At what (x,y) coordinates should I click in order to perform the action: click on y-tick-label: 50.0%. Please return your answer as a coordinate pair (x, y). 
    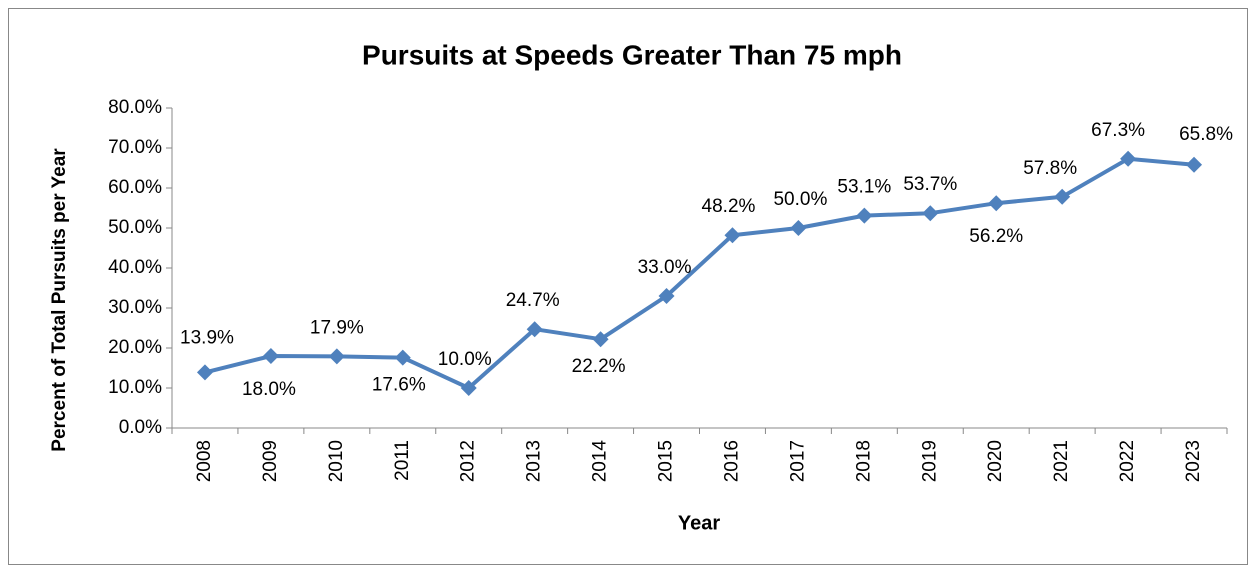
    Looking at the image, I should click on (135, 227).